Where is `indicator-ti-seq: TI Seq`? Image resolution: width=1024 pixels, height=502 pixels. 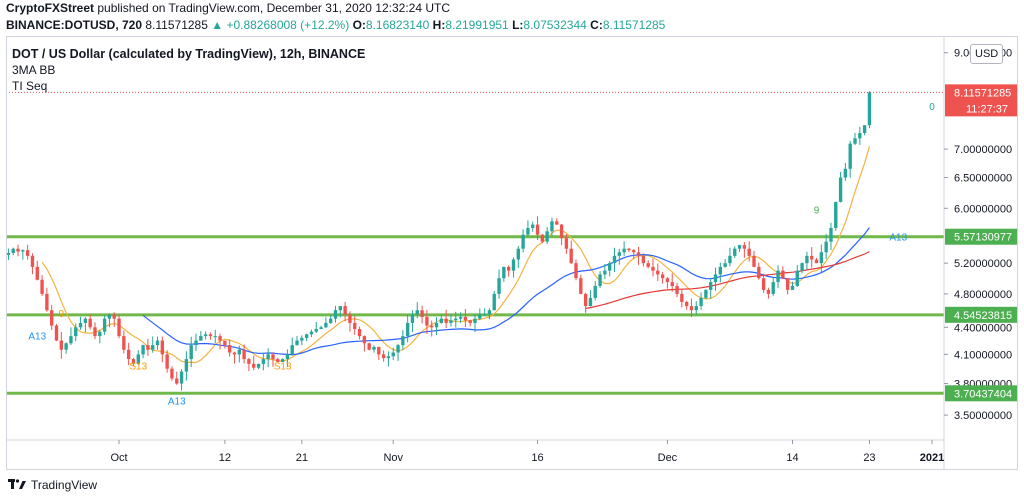 indicator-ti-seq: TI Seq is located at coordinates (30, 86).